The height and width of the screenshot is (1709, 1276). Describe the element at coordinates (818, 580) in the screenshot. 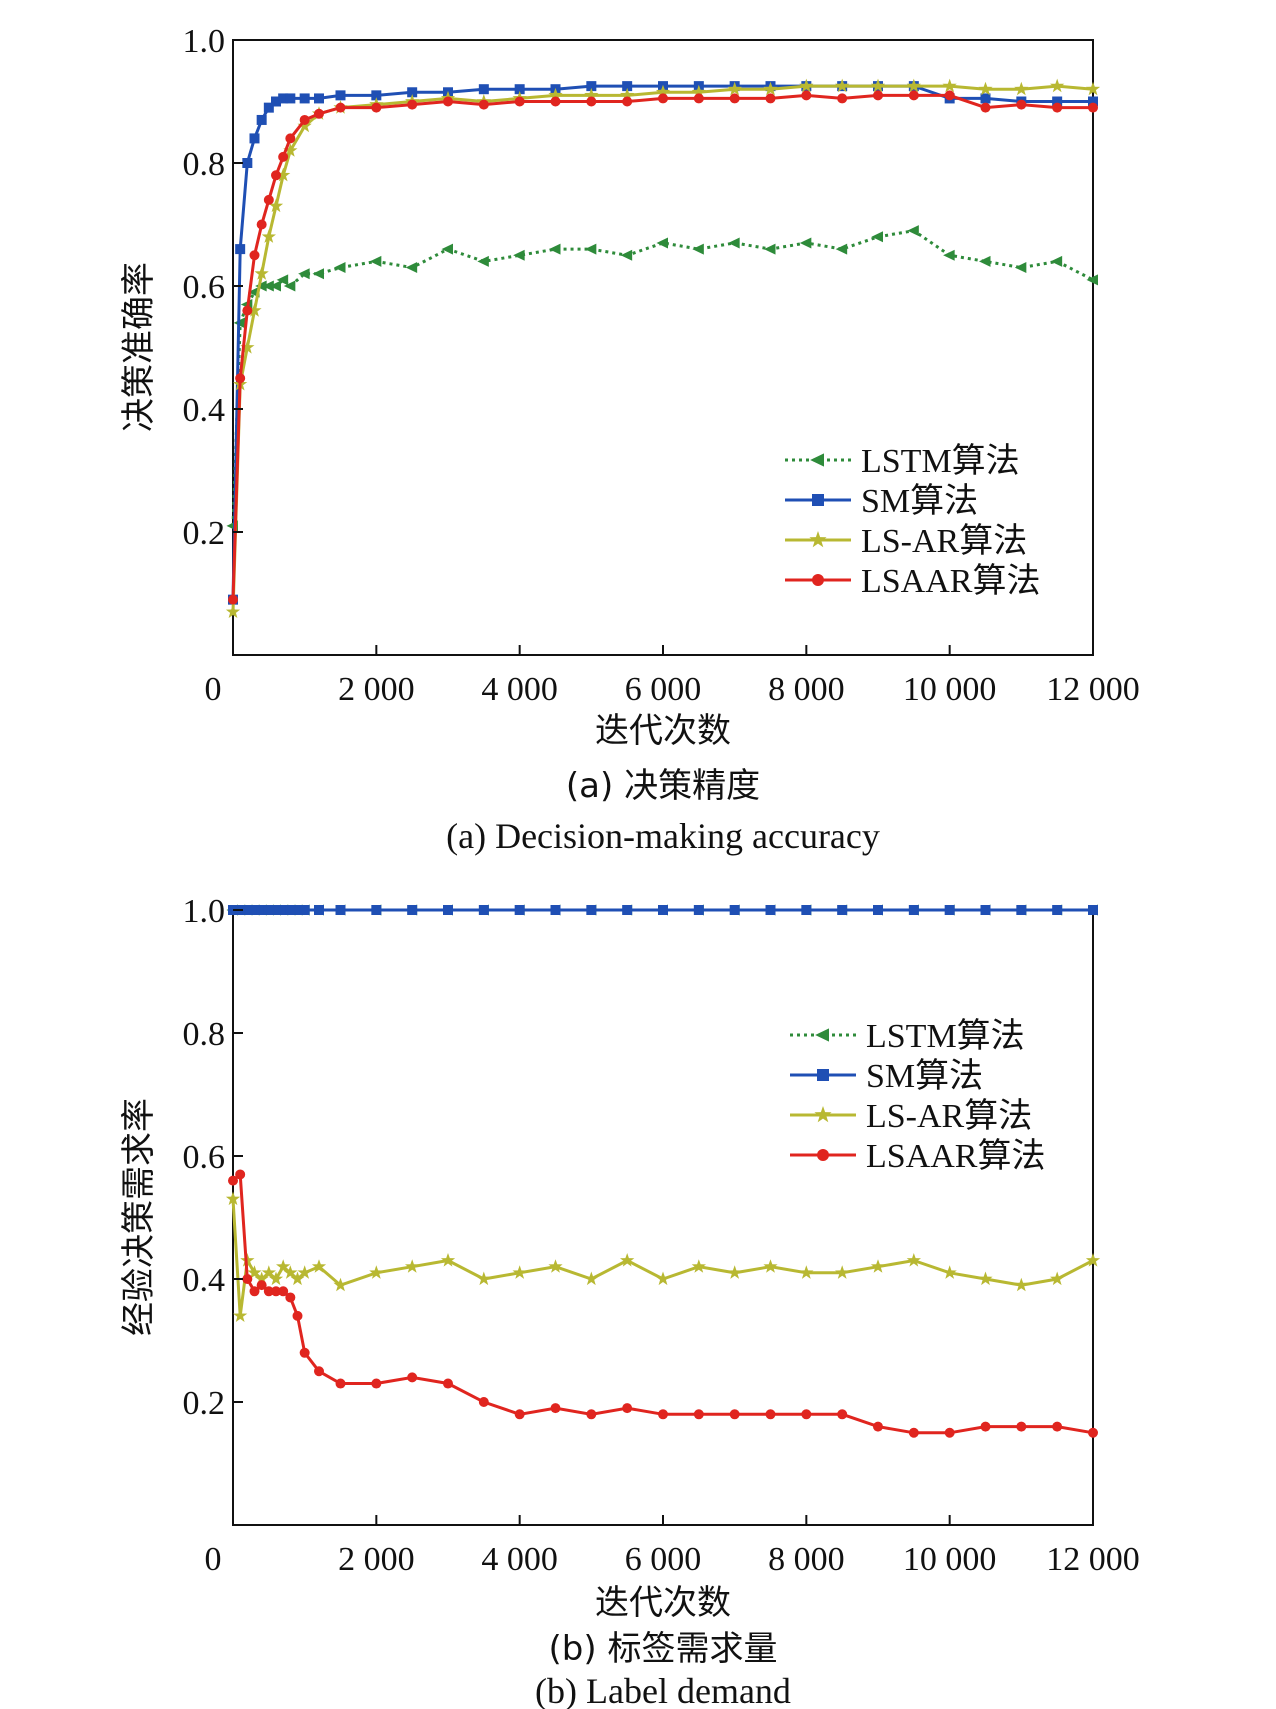

I see `legend-marker-circle` at that location.